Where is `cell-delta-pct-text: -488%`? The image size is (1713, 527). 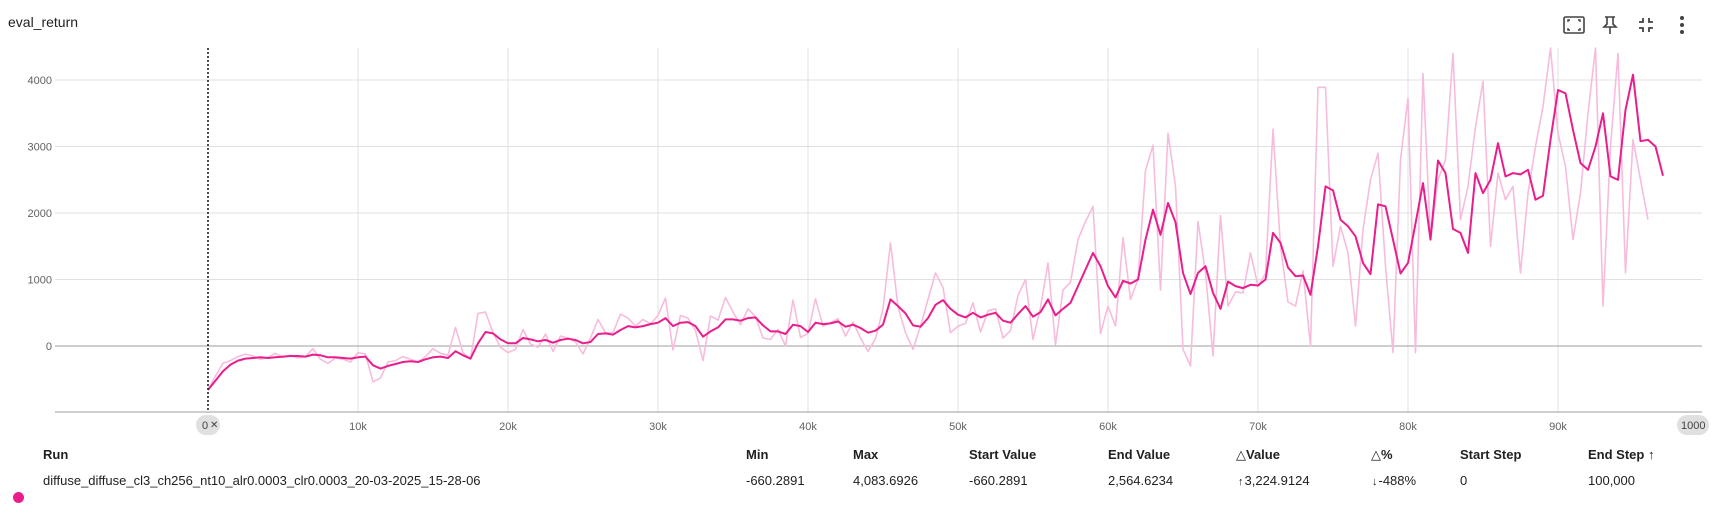 cell-delta-pct-text: -488% is located at coordinates (1397, 480).